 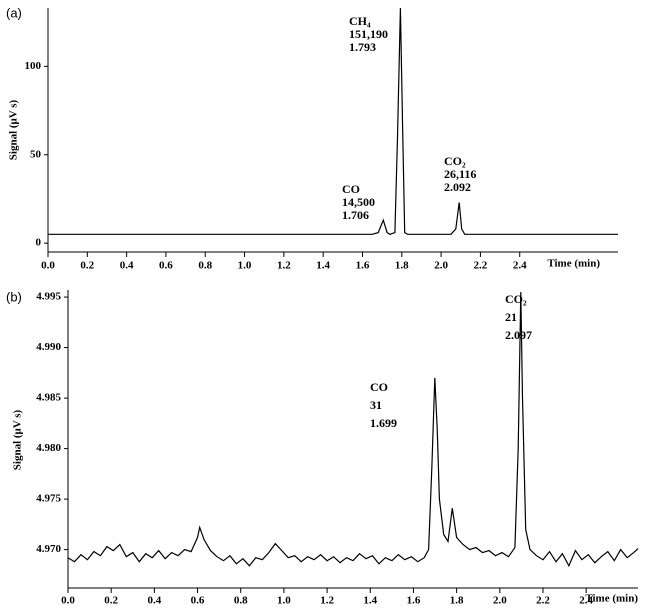 What do you see at coordinates (360, 21) in the screenshot?
I see `peak-annotation: CH₄` at bounding box center [360, 21].